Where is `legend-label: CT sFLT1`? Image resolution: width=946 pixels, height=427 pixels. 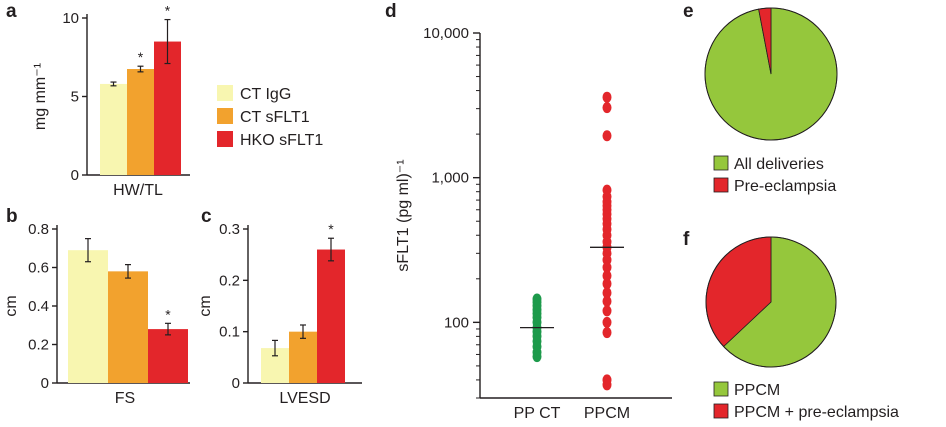
legend-label: CT sFLT1 is located at coordinates (275, 117).